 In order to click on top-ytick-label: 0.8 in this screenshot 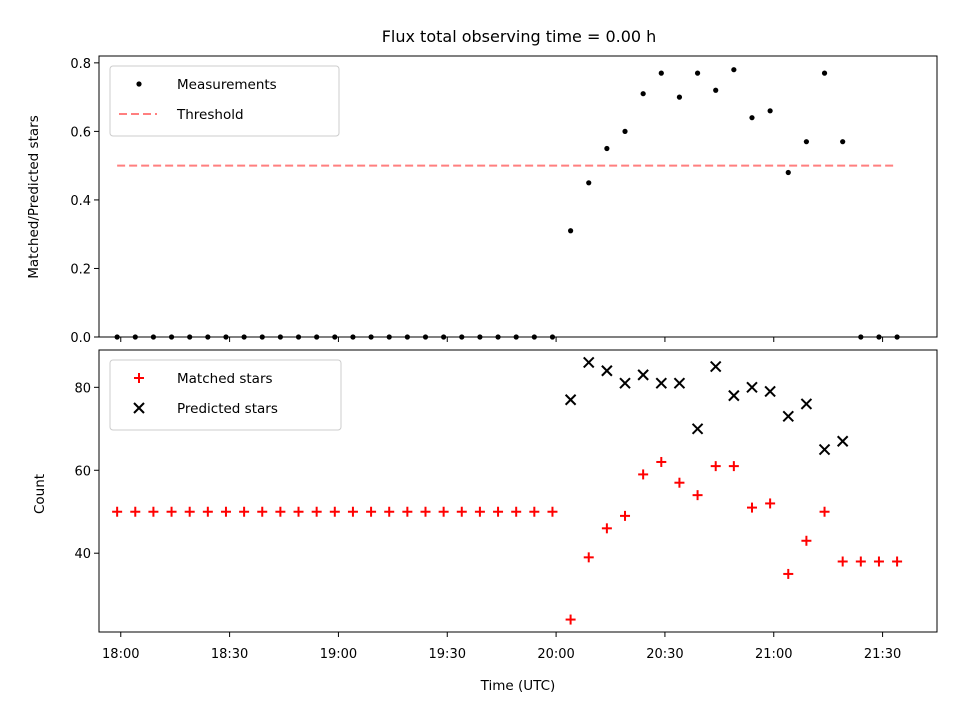, I will do `click(80, 64)`.